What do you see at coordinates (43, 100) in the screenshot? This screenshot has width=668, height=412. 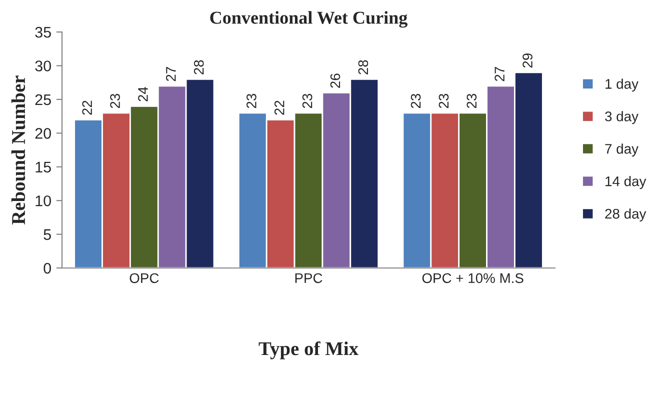 I see `y-tick-label: 25` at bounding box center [43, 100].